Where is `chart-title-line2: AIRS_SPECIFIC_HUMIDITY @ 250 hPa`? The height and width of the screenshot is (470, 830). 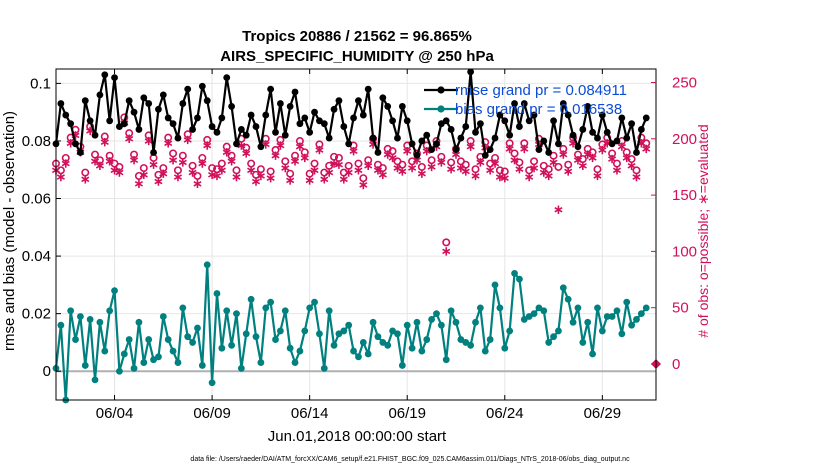 chart-title-line2: AIRS_SPECIFIC_HUMIDITY @ 250 hPa is located at coordinates (357, 56).